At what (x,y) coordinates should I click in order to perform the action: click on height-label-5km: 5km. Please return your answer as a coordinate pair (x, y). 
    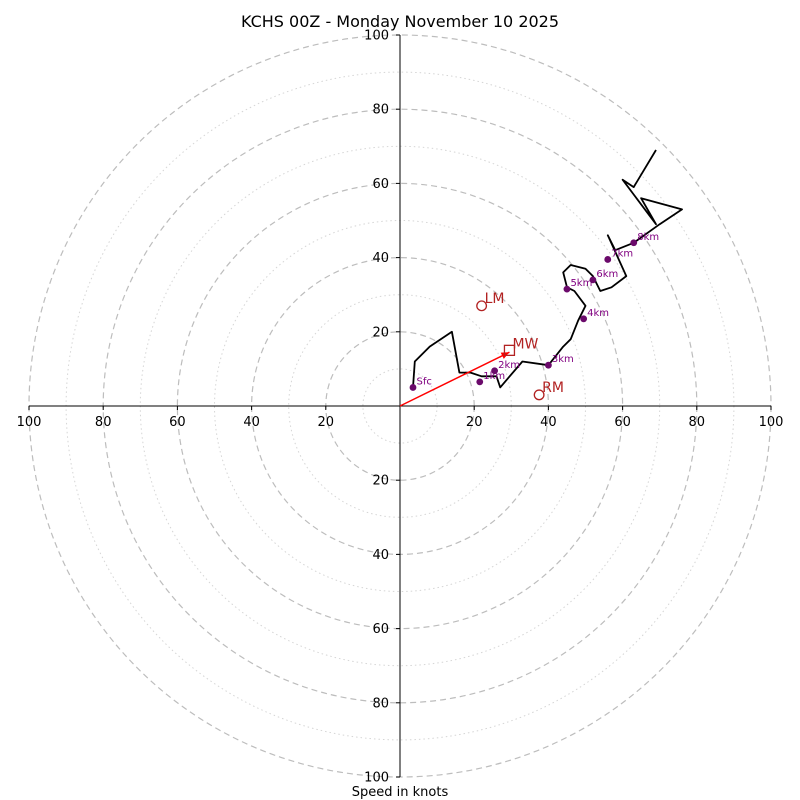
    Looking at the image, I should click on (581, 283).